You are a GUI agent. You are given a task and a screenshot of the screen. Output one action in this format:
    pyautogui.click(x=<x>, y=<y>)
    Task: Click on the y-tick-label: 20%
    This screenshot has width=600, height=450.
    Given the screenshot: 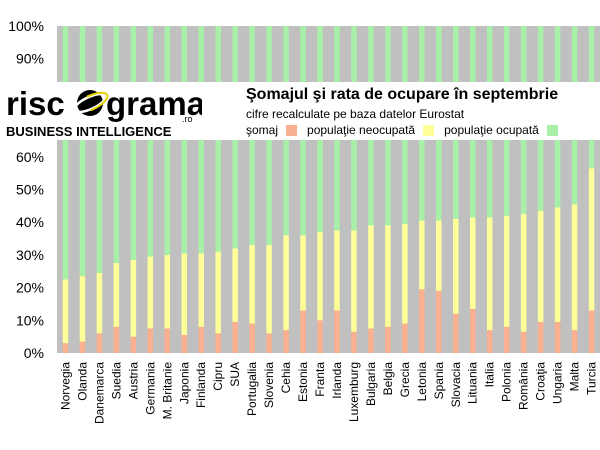 What is the action you would take?
    pyautogui.click(x=30, y=288)
    